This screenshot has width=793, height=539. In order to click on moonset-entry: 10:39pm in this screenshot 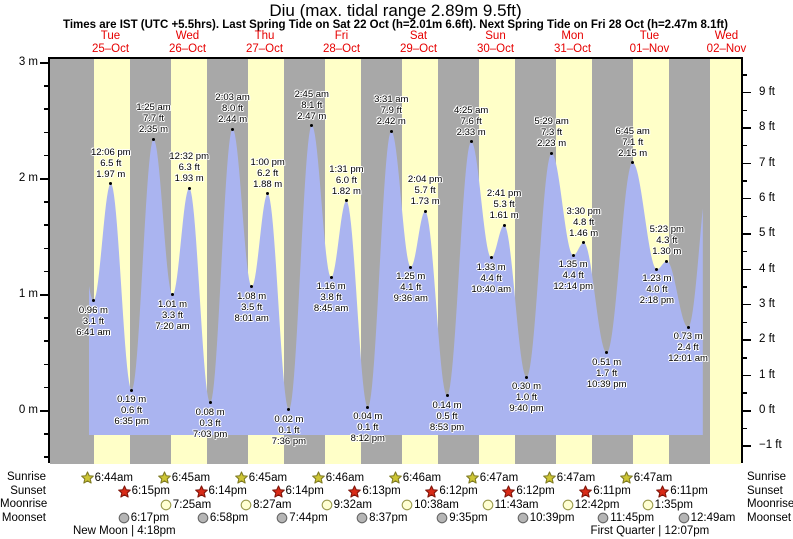, I will do `click(546, 518)`.